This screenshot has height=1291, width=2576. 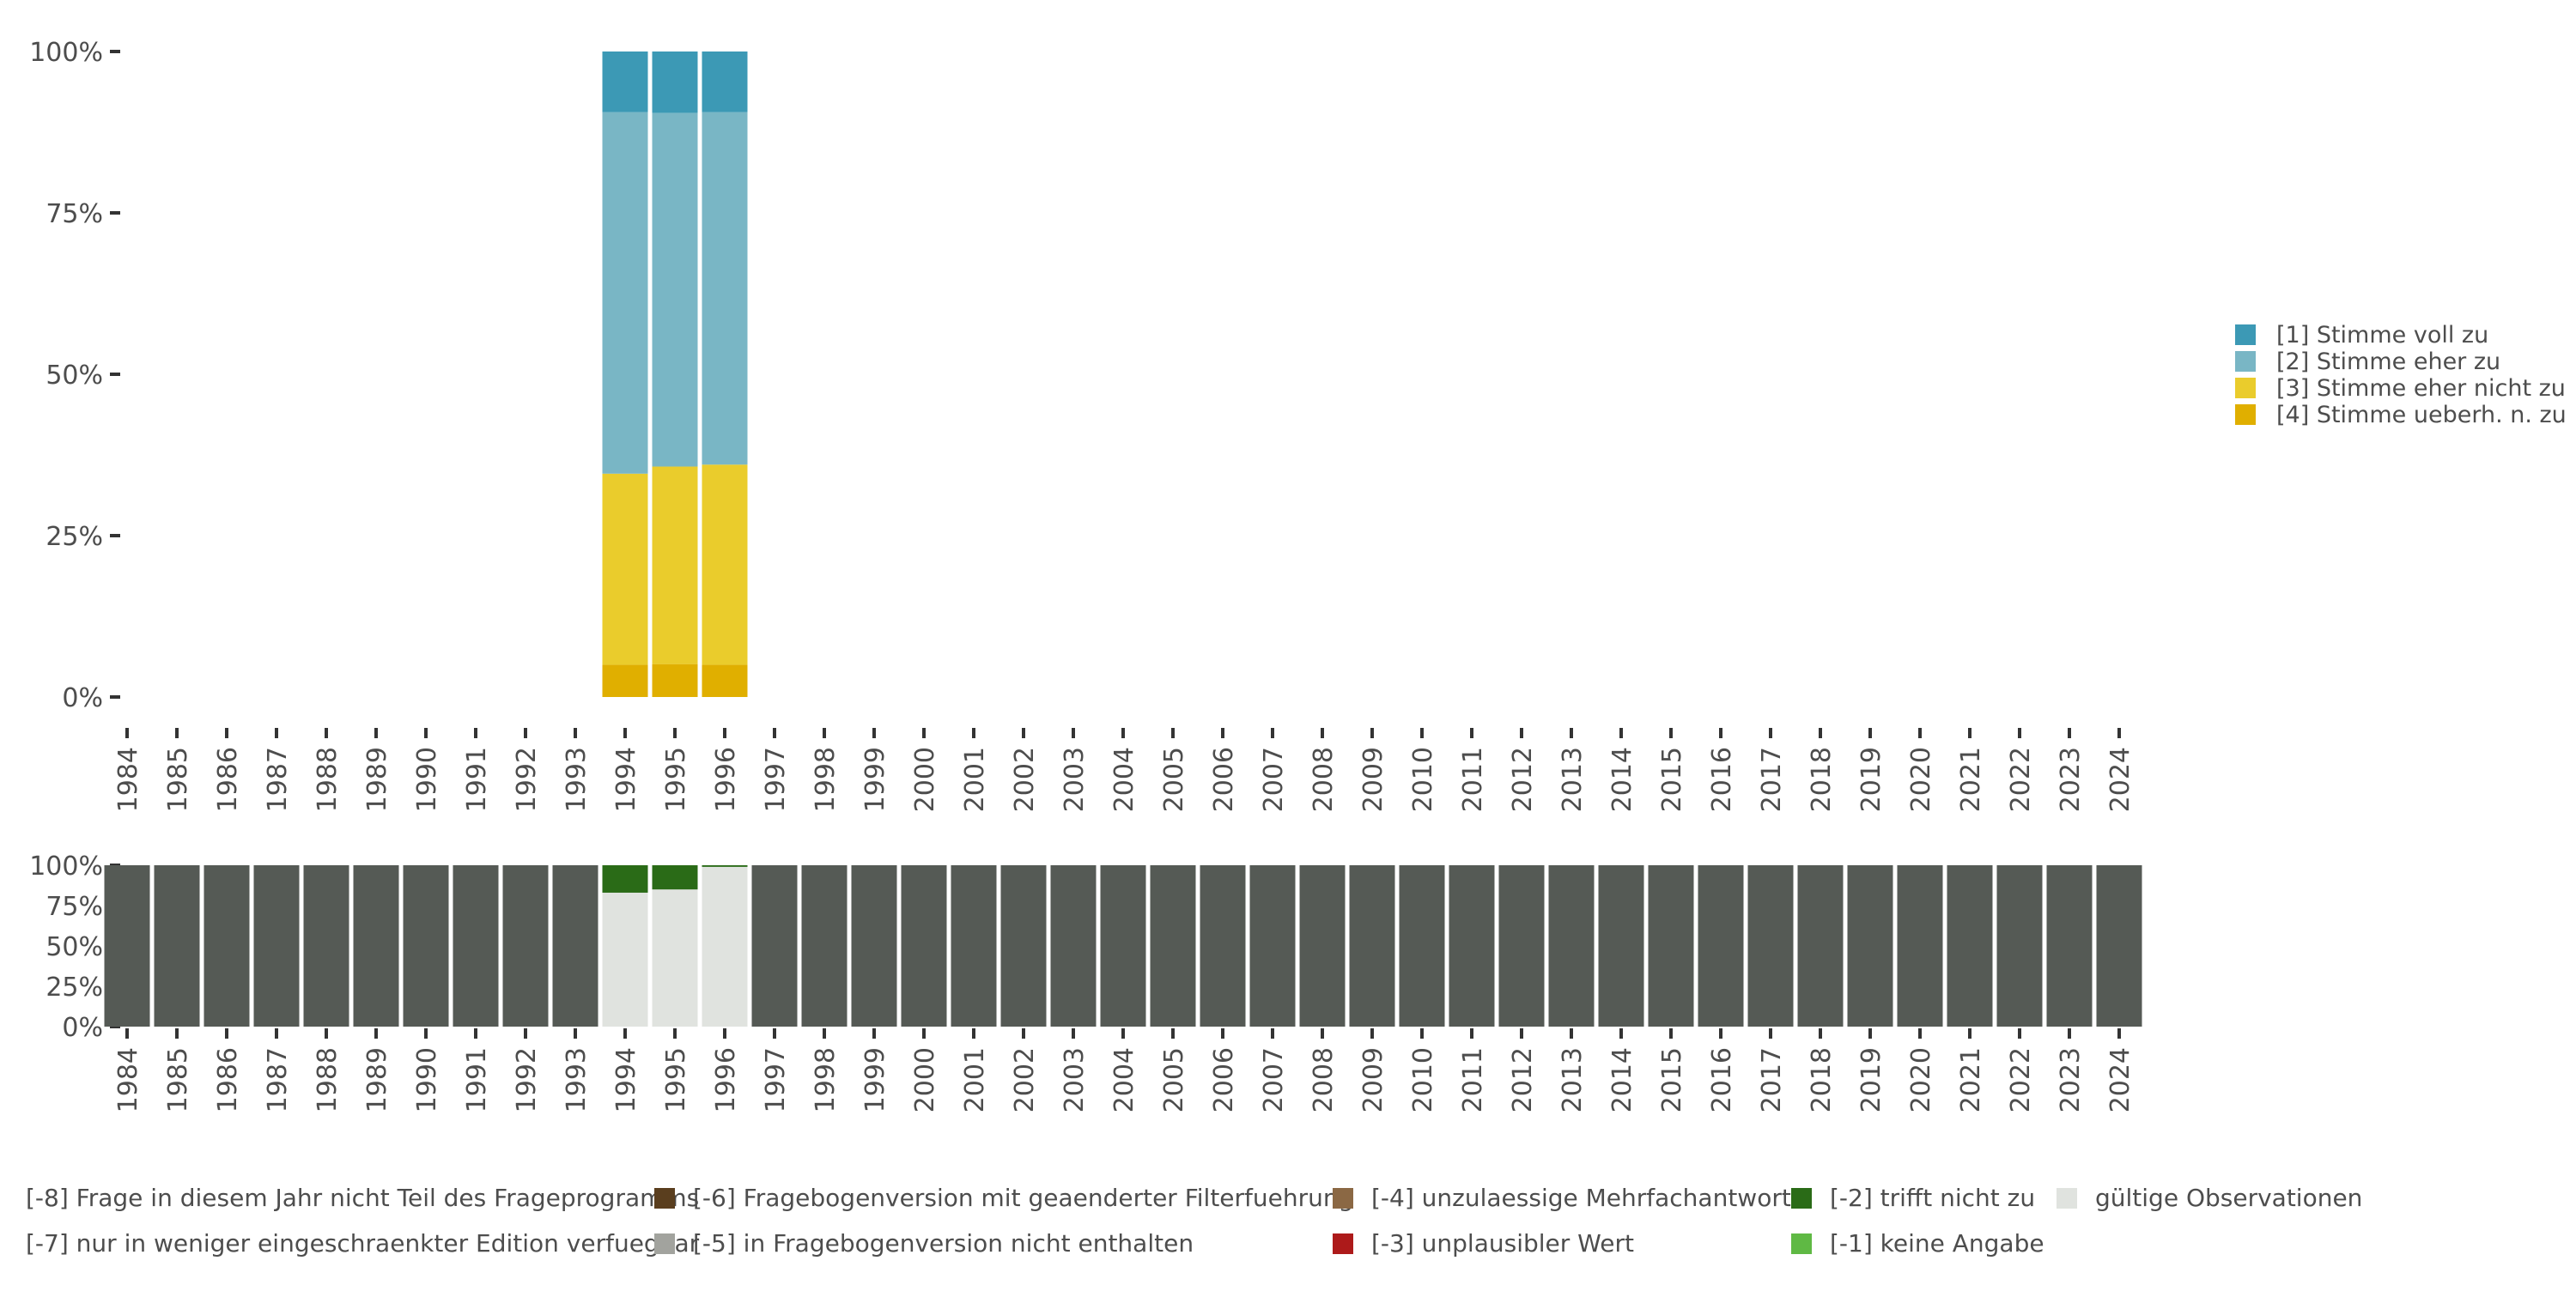 I want to click on y-tick-label: 50%, so click(x=74, y=376).